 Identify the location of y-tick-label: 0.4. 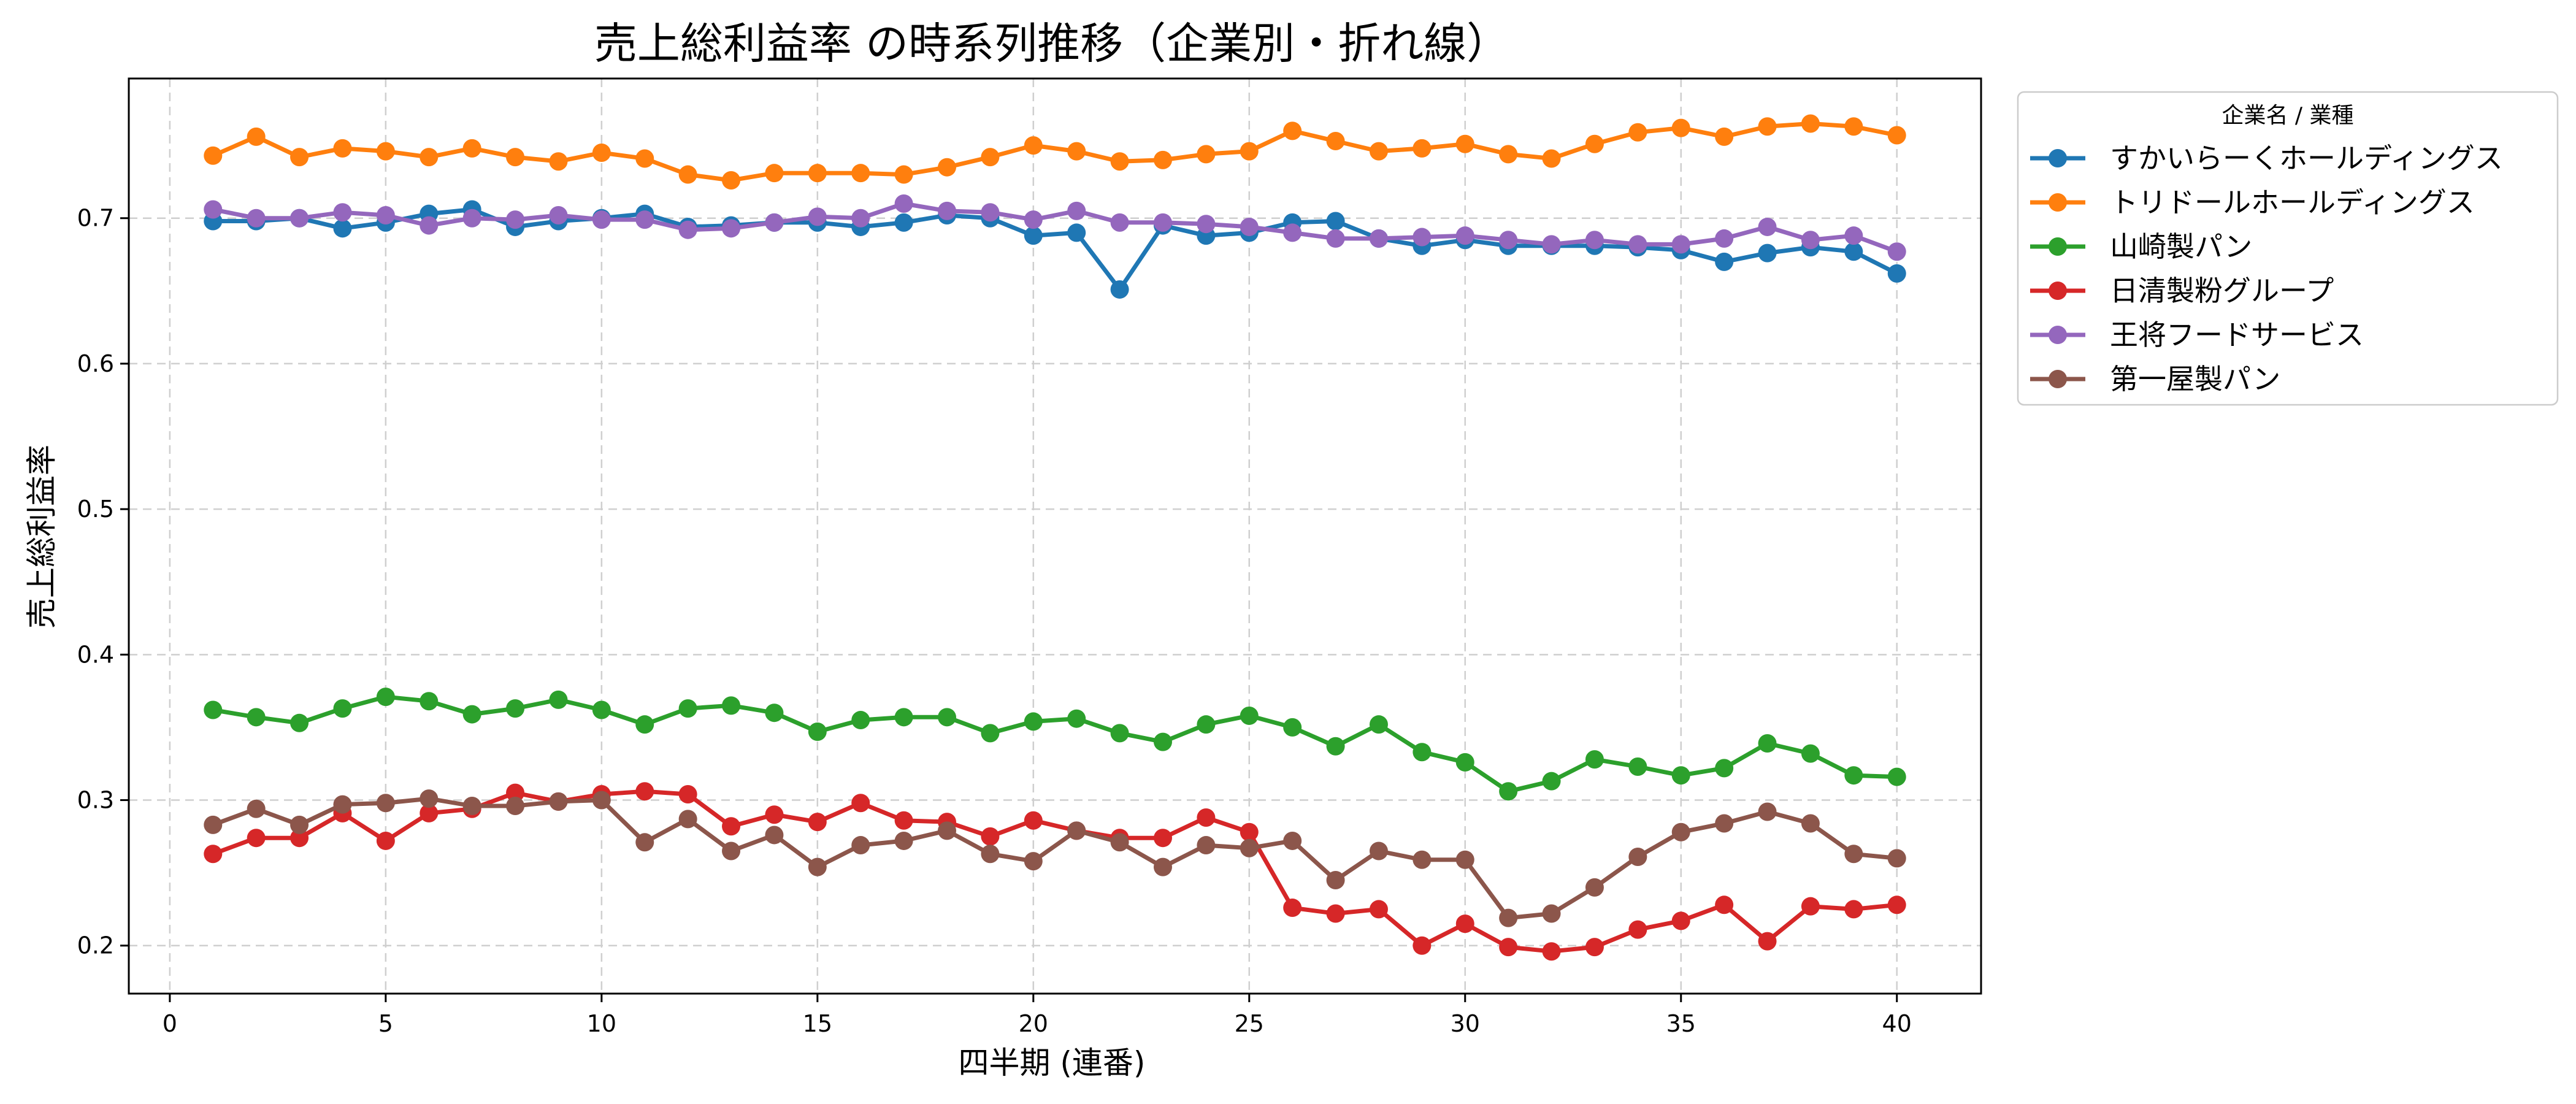
(95, 654).